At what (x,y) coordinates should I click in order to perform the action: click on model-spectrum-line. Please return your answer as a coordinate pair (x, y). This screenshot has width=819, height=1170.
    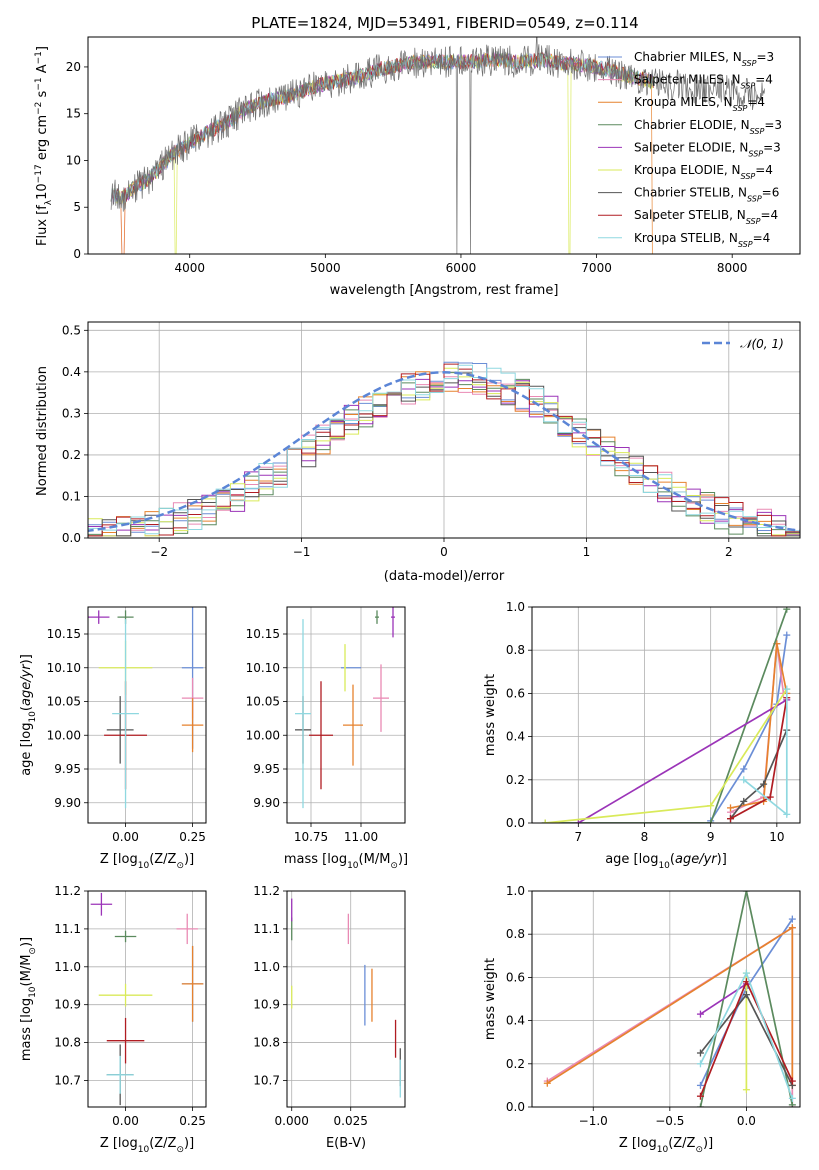
    Looking at the image, I should click on (382, 153).